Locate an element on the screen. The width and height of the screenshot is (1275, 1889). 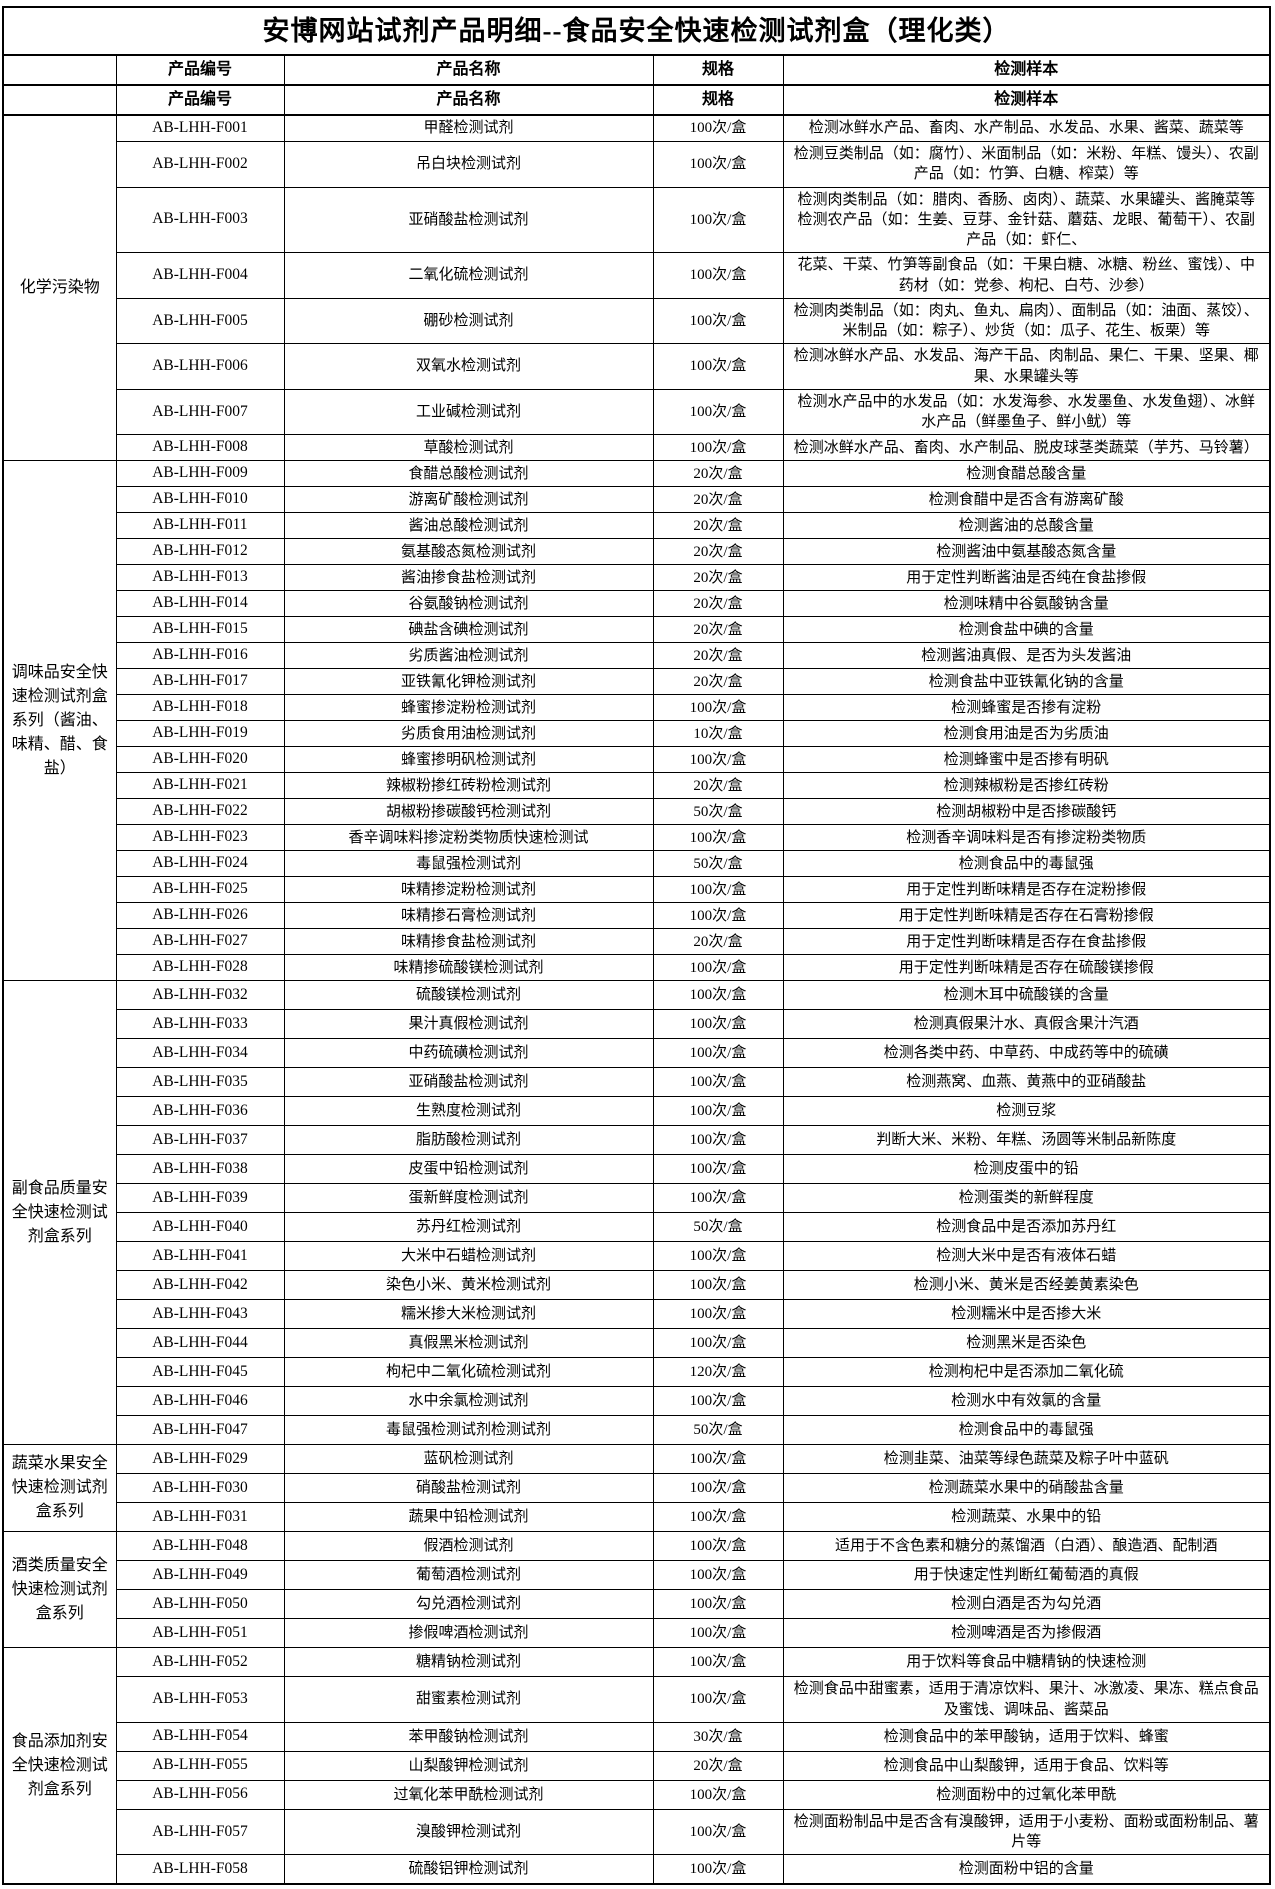
table-row: AB-LHH-F046 水中余氯检测试剂 100次/盒 检测水中有效氯的含量 is located at coordinates (637, 1401).